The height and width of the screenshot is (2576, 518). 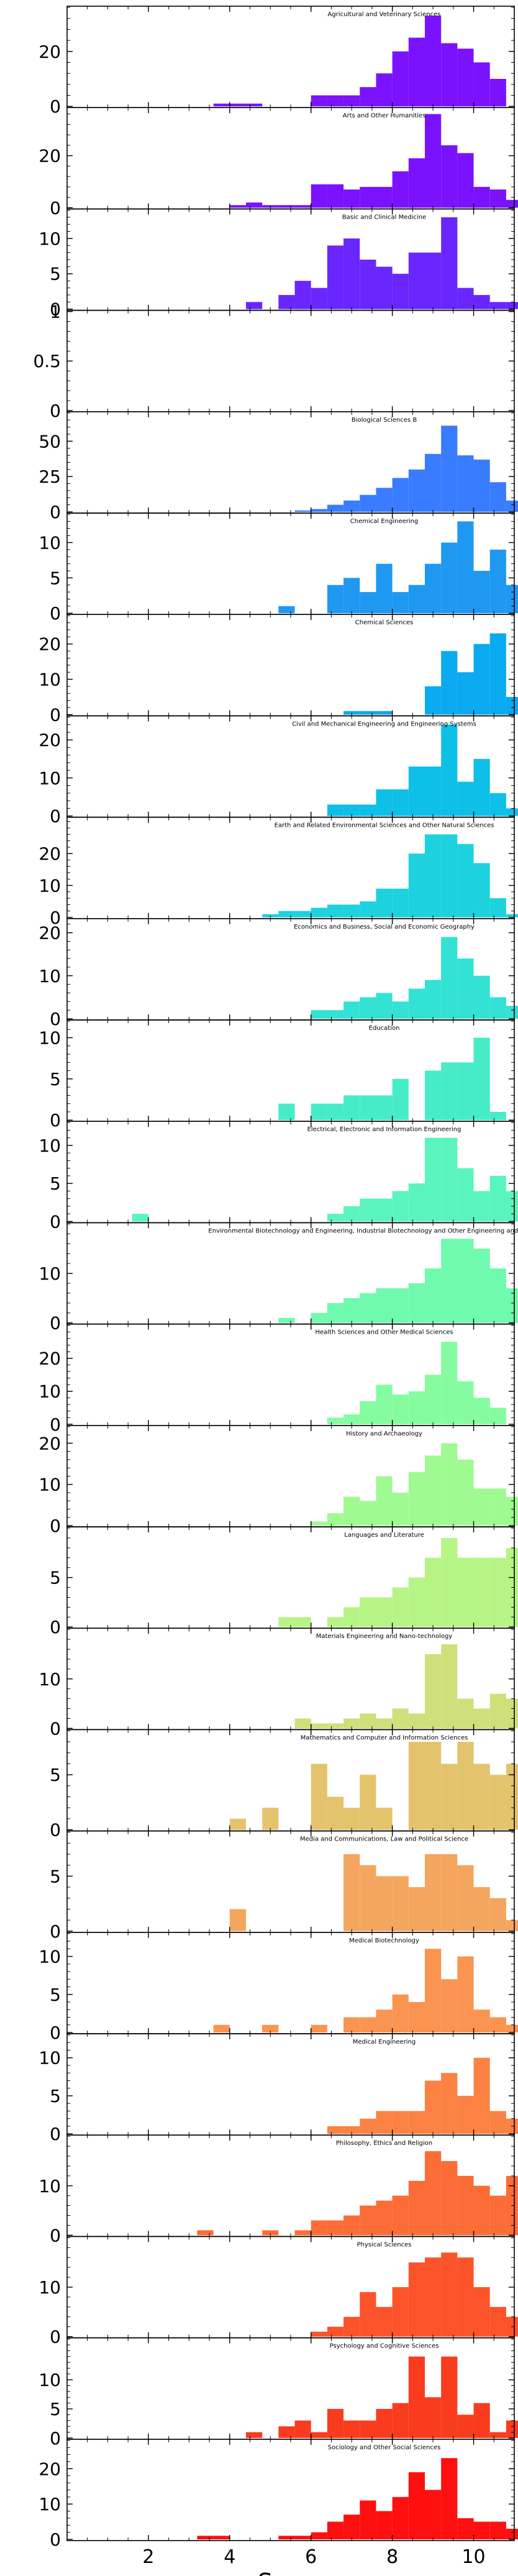 I want to click on y-tick-label: 50, so click(x=50, y=441).